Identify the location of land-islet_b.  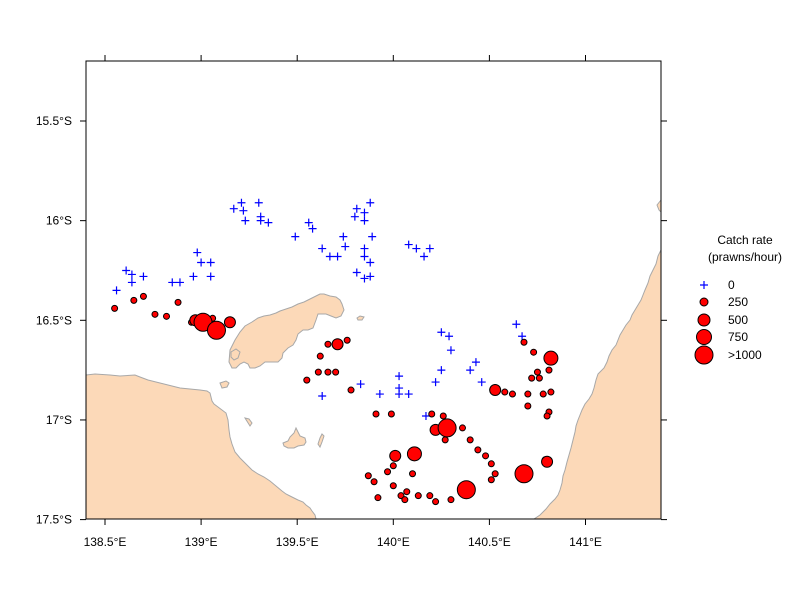
(294, 437).